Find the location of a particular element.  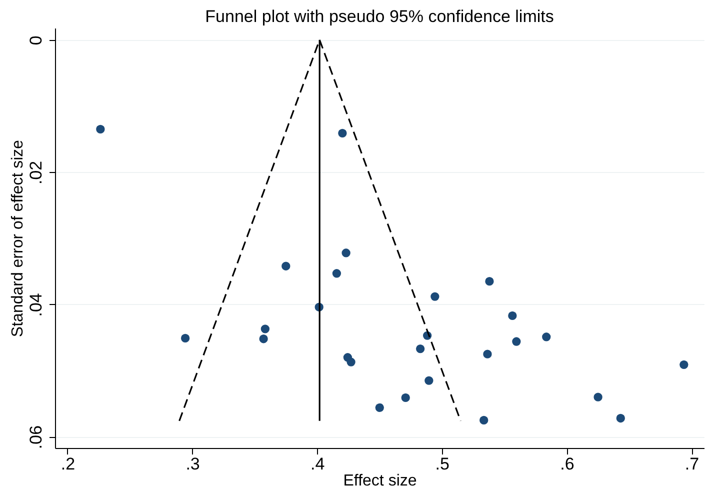

x-tick-label: .2 is located at coordinates (68, 464).